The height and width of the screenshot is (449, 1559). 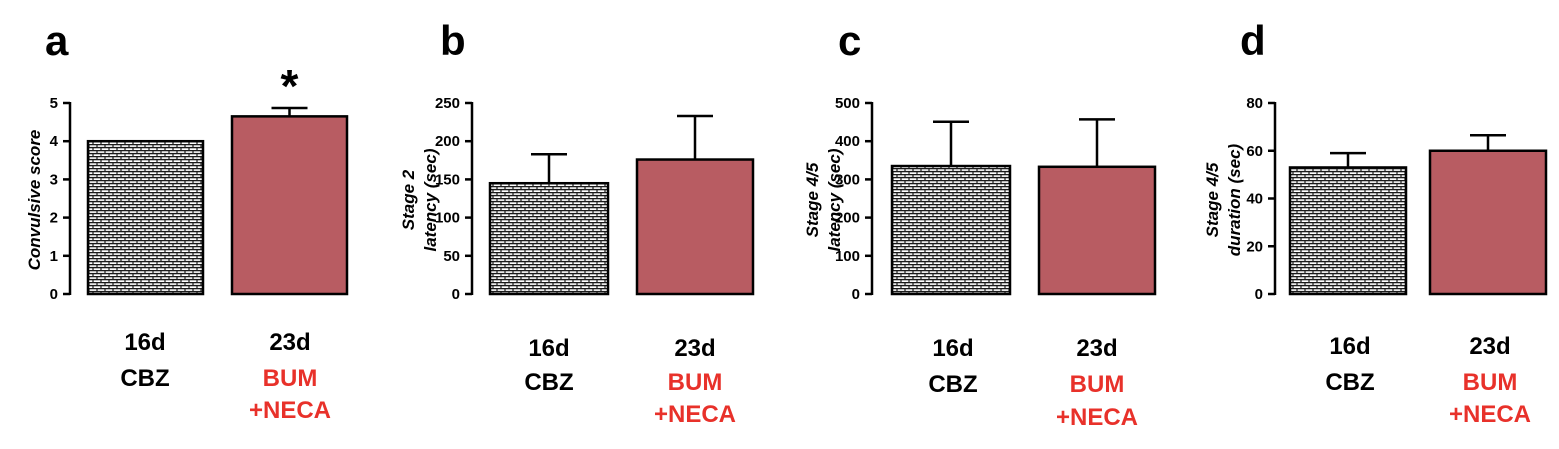 I want to click on panel-letter: c, so click(x=849, y=40).